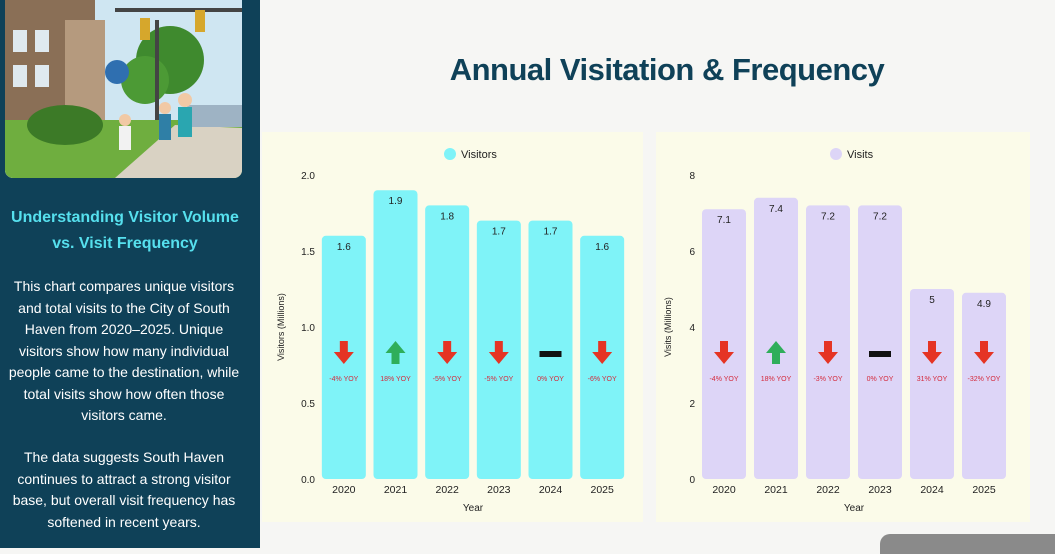 The width and height of the screenshot is (1055, 554). I want to click on data-label: 7.4, so click(776, 209).